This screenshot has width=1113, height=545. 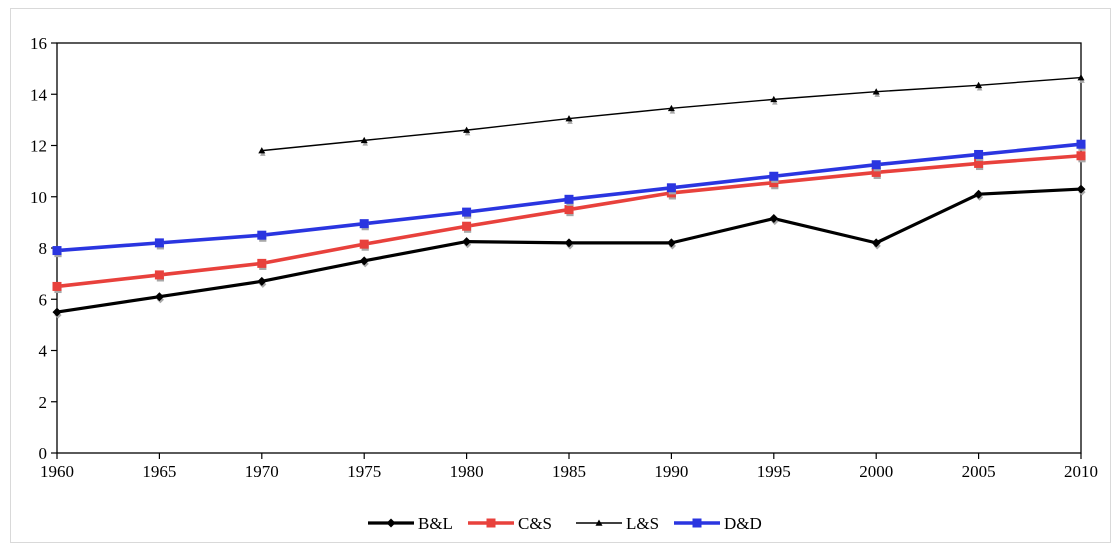 What do you see at coordinates (43, 299) in the screenshot?
I see `y-tick-label: 6` at bounding box center [43, 299].